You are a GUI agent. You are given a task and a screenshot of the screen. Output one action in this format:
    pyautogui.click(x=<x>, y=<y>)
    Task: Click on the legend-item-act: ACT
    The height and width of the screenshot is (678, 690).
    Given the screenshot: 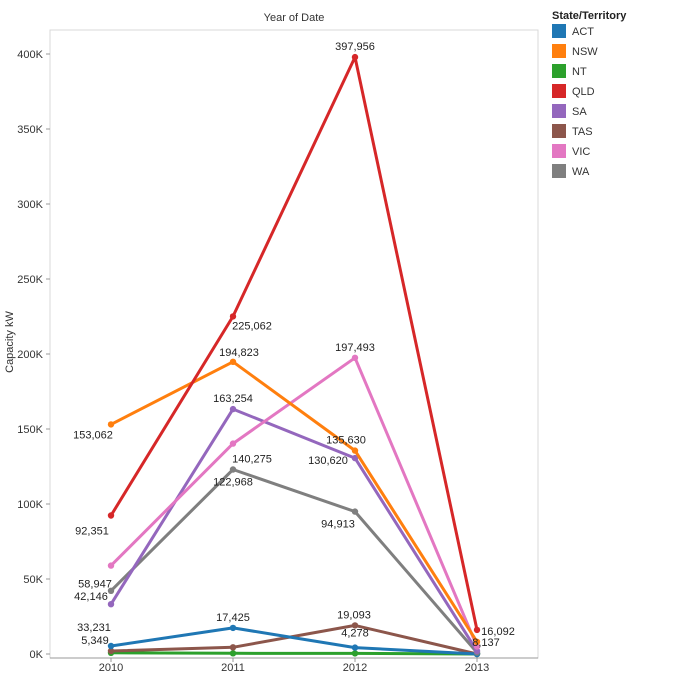 What is the action you would take?
    pyautogui.click(x=573, y=31)
    